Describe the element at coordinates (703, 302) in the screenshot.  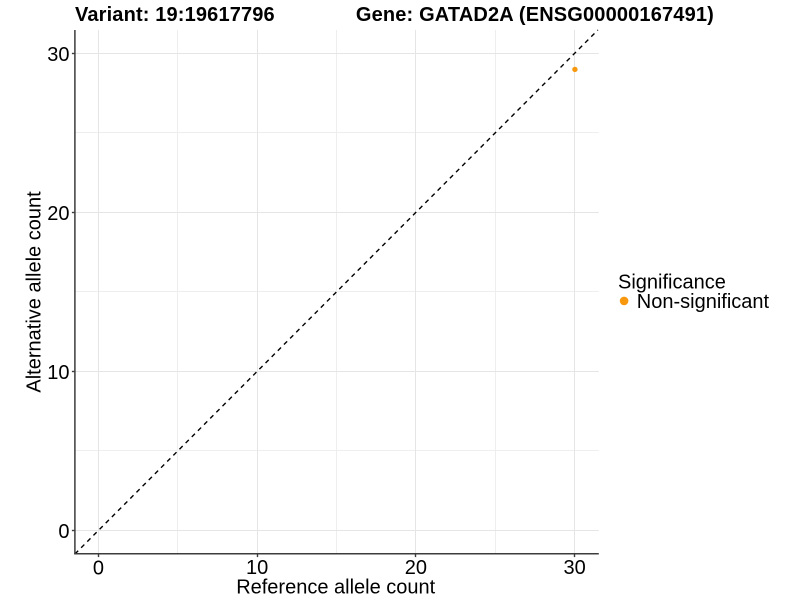
I see `svg-text: Non-significant` at that location.